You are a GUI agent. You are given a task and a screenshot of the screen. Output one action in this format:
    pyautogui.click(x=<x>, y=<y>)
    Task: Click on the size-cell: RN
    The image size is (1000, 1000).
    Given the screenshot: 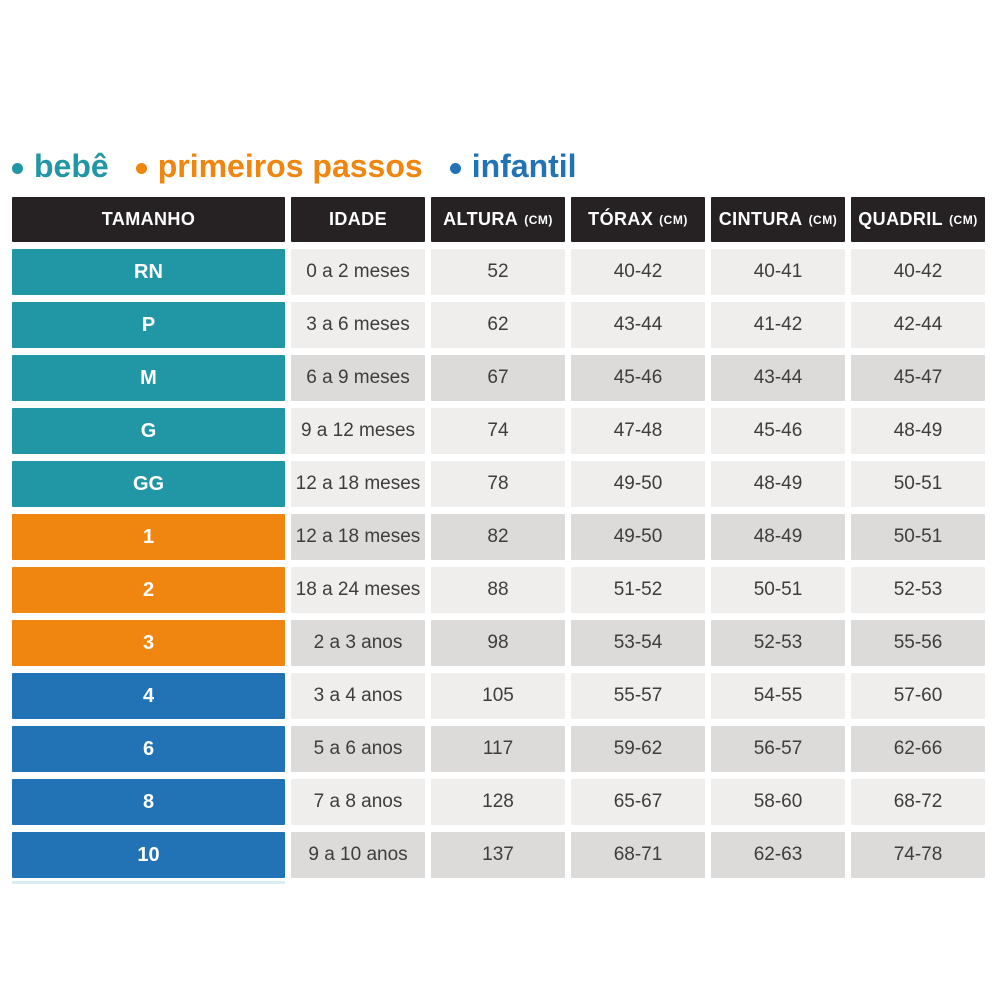 What is the action you would take?
    pyautogui.click(x=148, y=272)
    